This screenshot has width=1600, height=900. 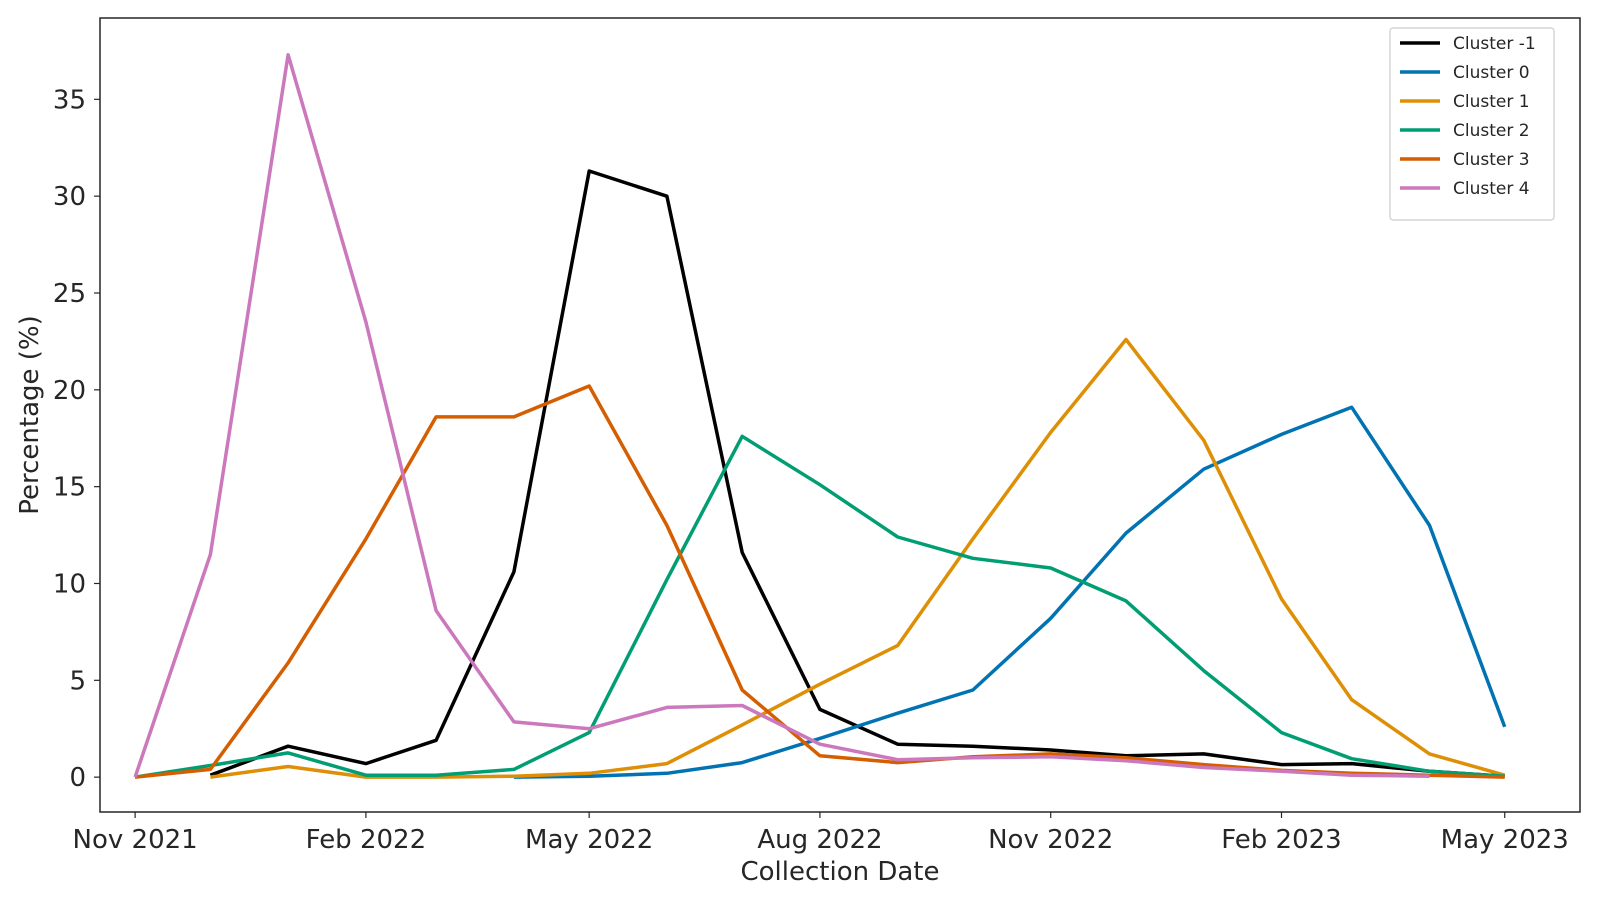 What do you see at coordinates (1494, 44) in the screenshot?
I see `legend-label: Cluster -1` at bounding box center [1494, 44].